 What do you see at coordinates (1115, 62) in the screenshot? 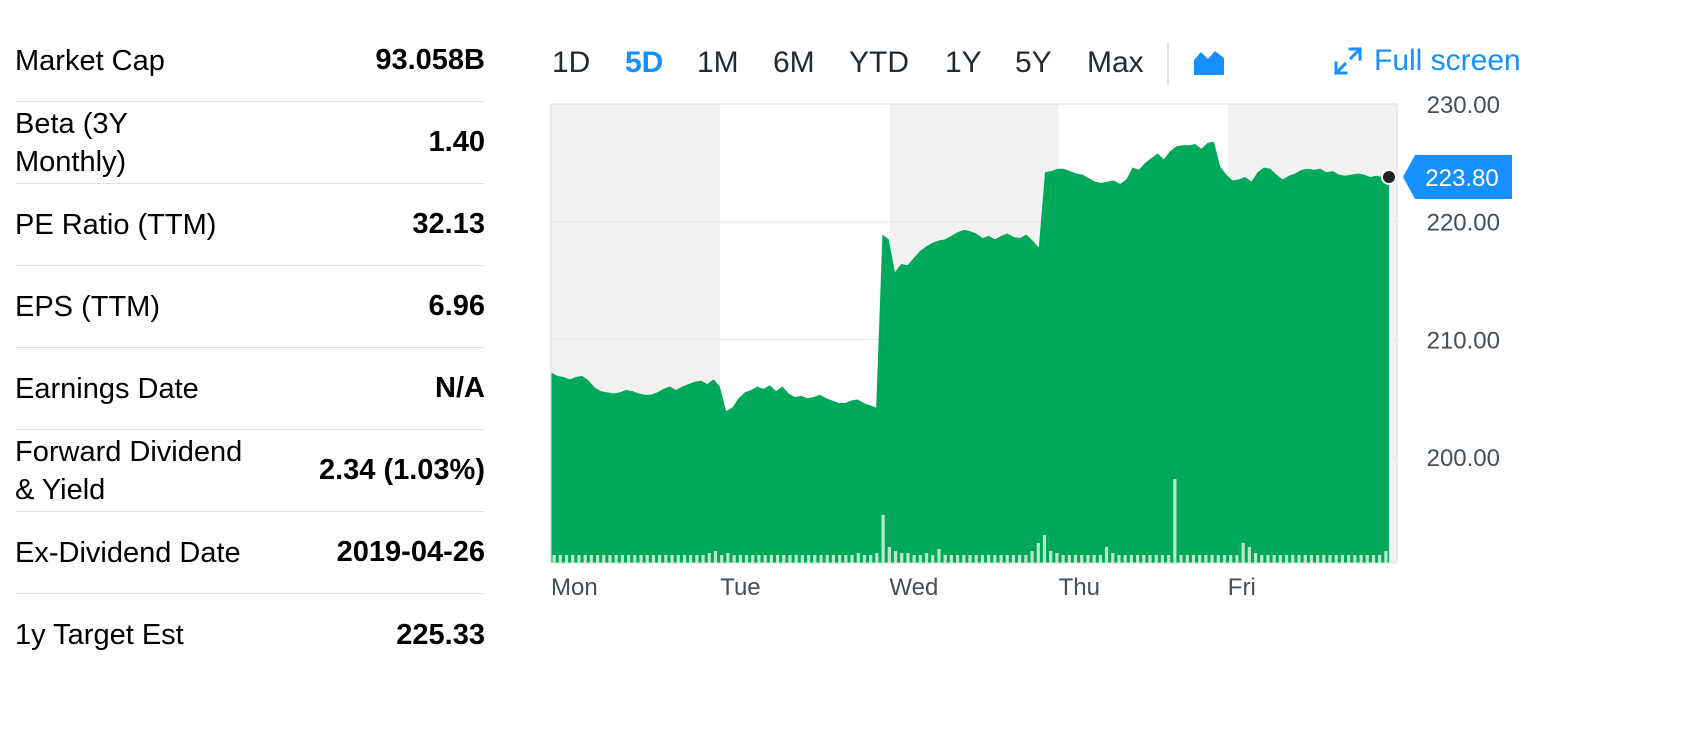
I see `range-button-max: Max` at bounding box center [1115, 62].